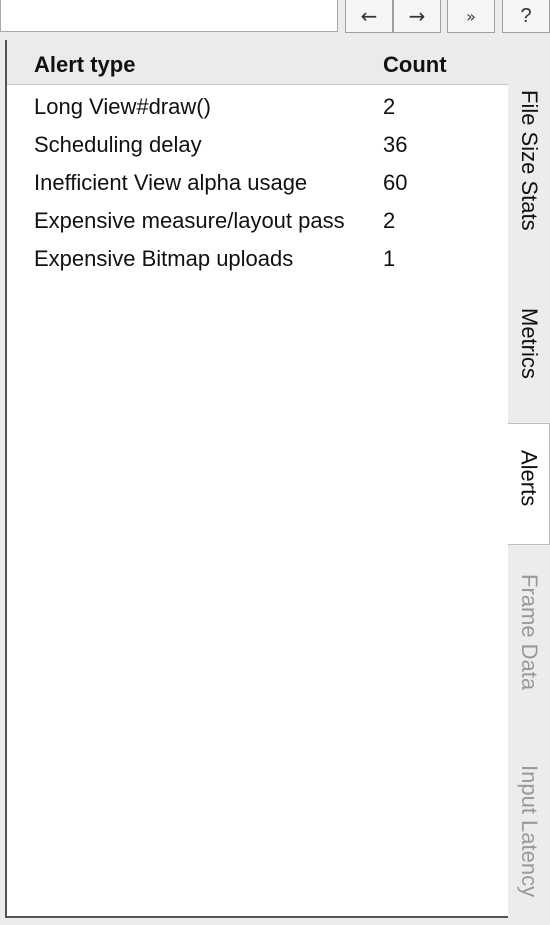 The height and width of the screenshot is (925, 550). I want to click on tab-label: Alerts, so click(529, 478).